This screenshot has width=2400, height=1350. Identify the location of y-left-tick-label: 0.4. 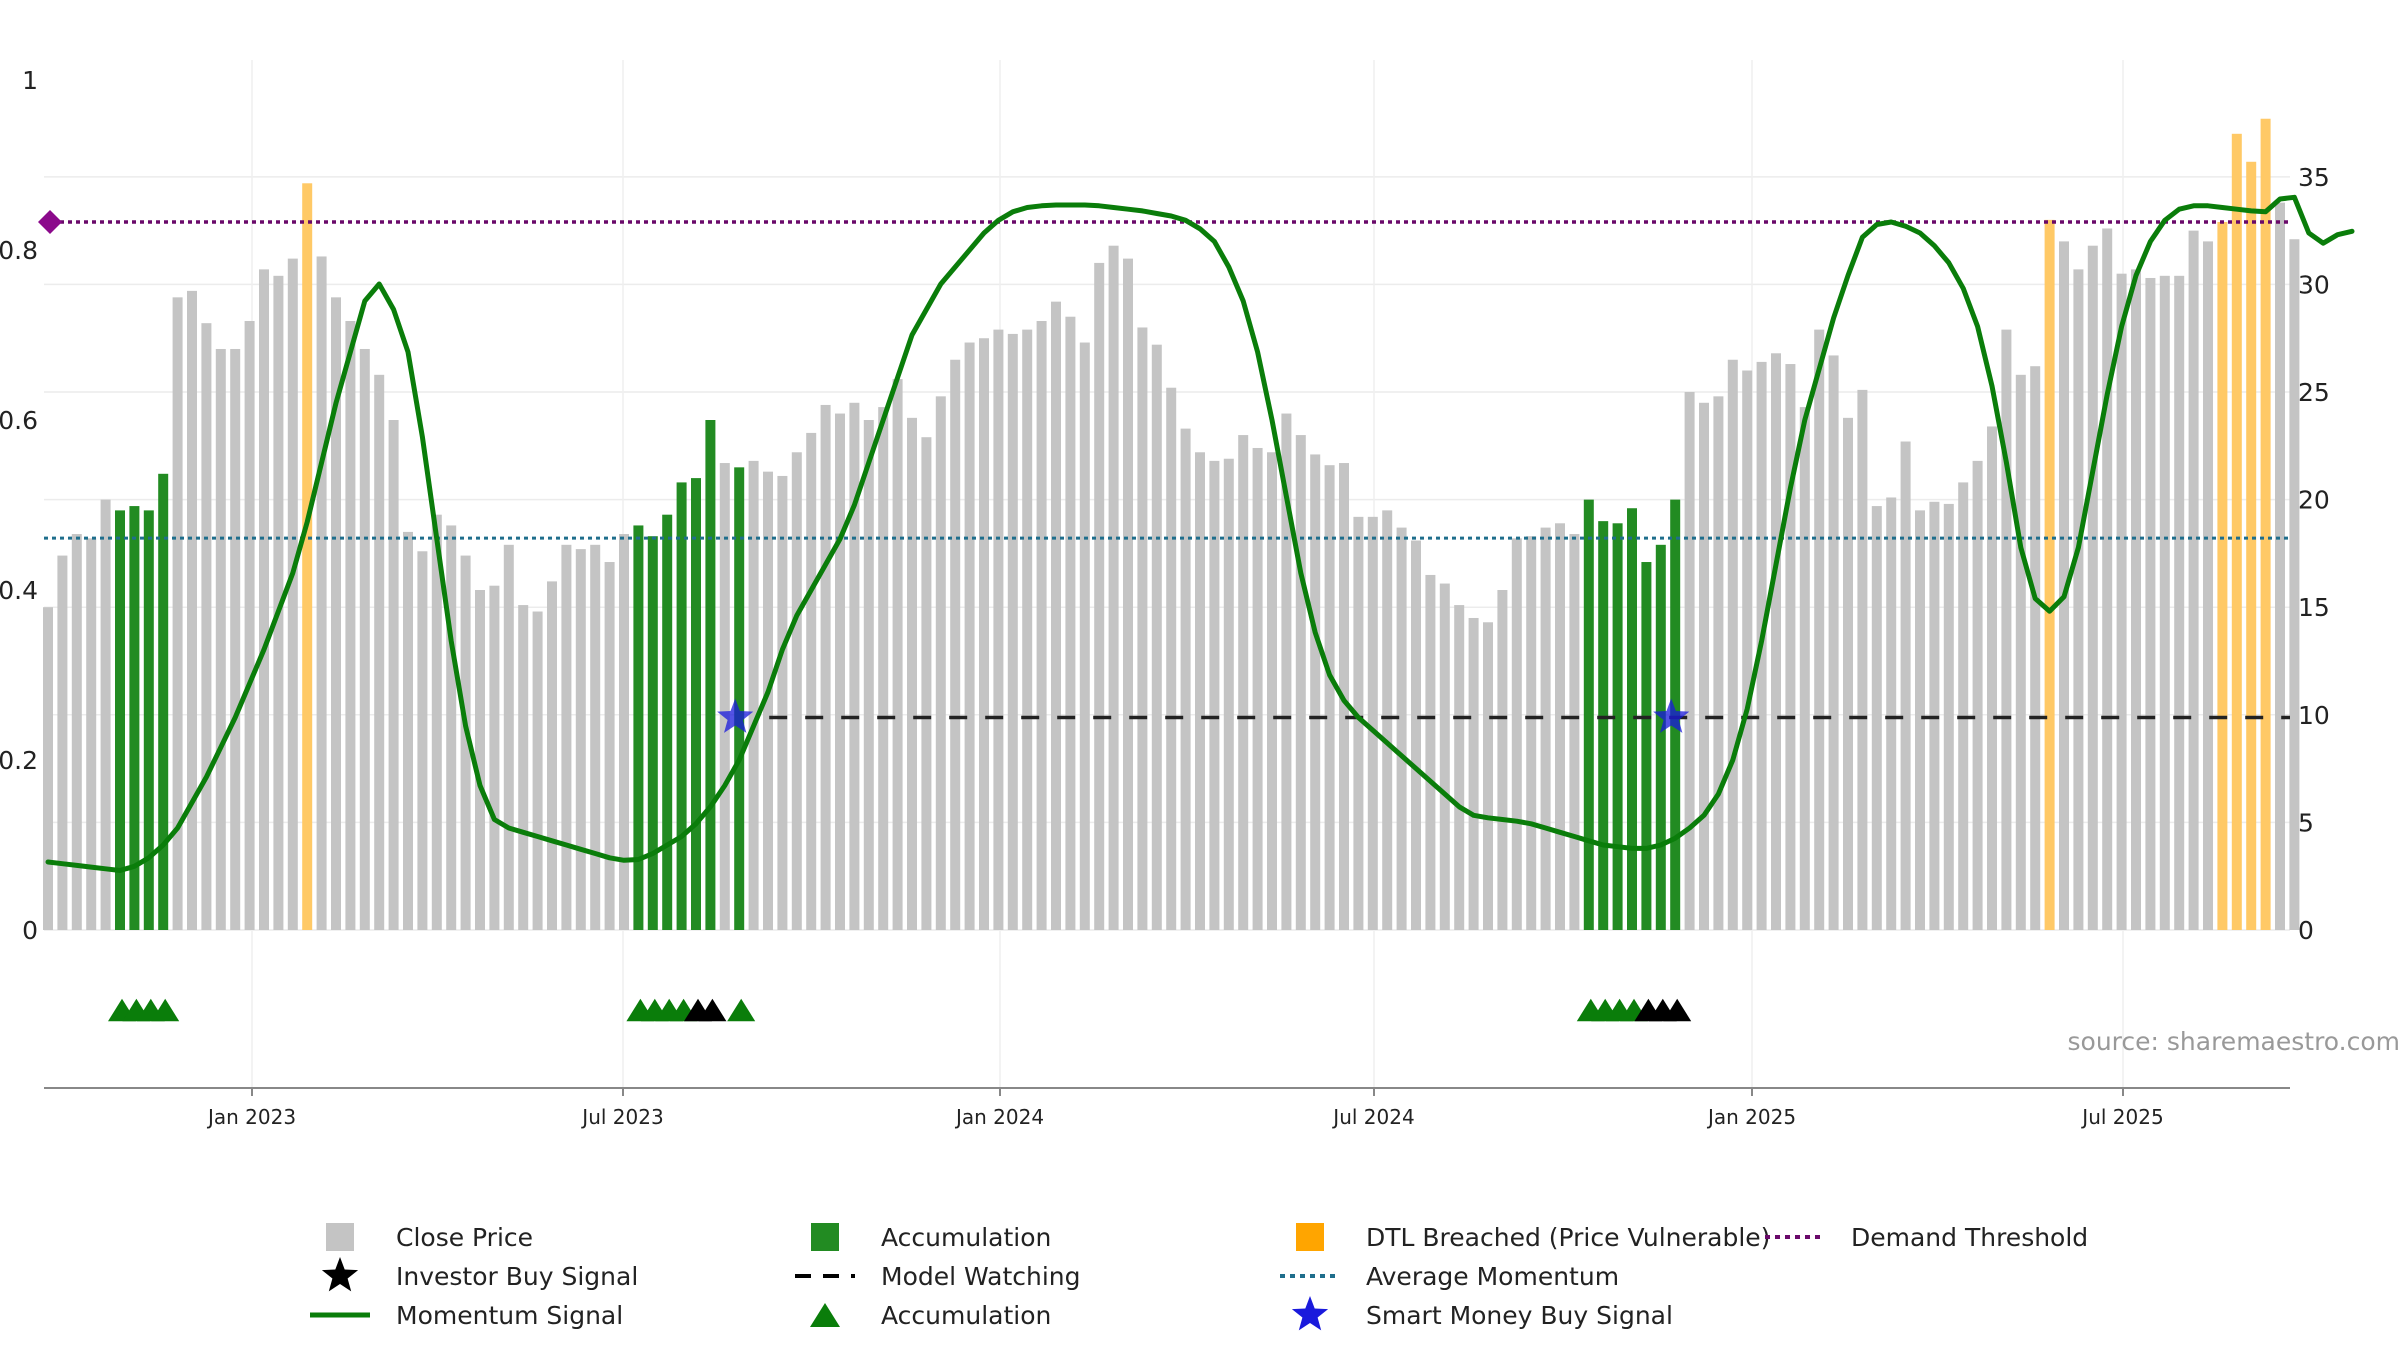
(19, 590).